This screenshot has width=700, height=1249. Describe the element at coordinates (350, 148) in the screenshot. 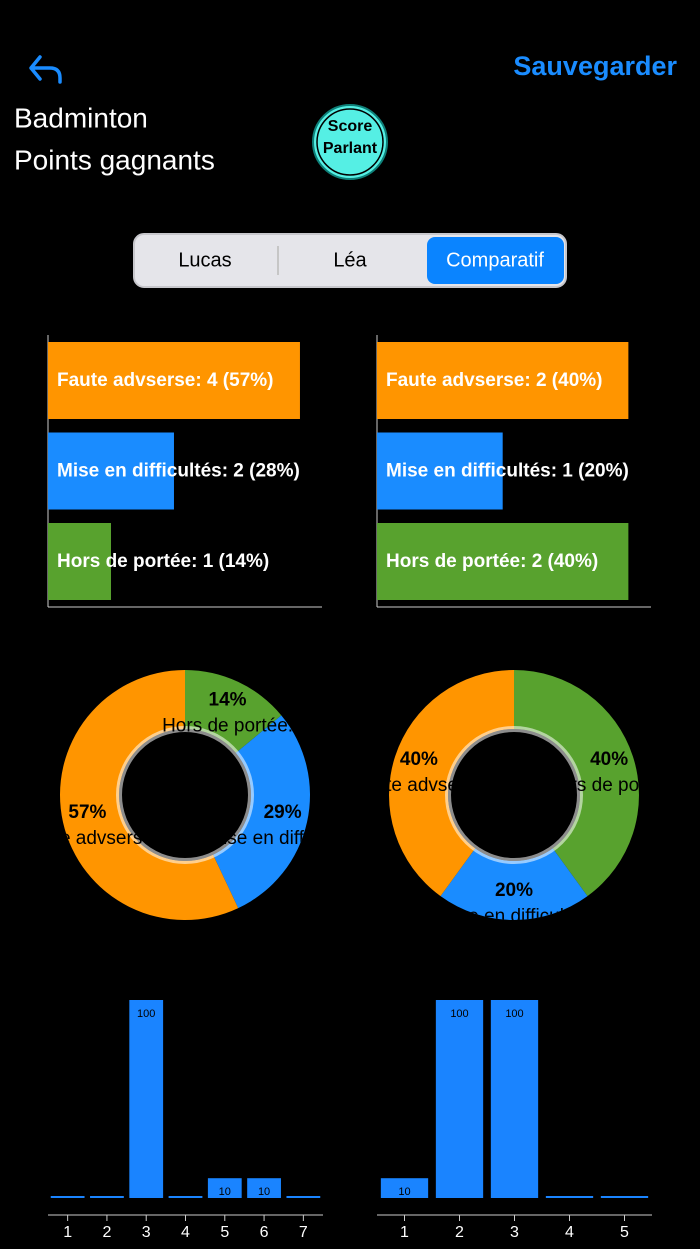

I see `badge-text: Parlant` at that location.